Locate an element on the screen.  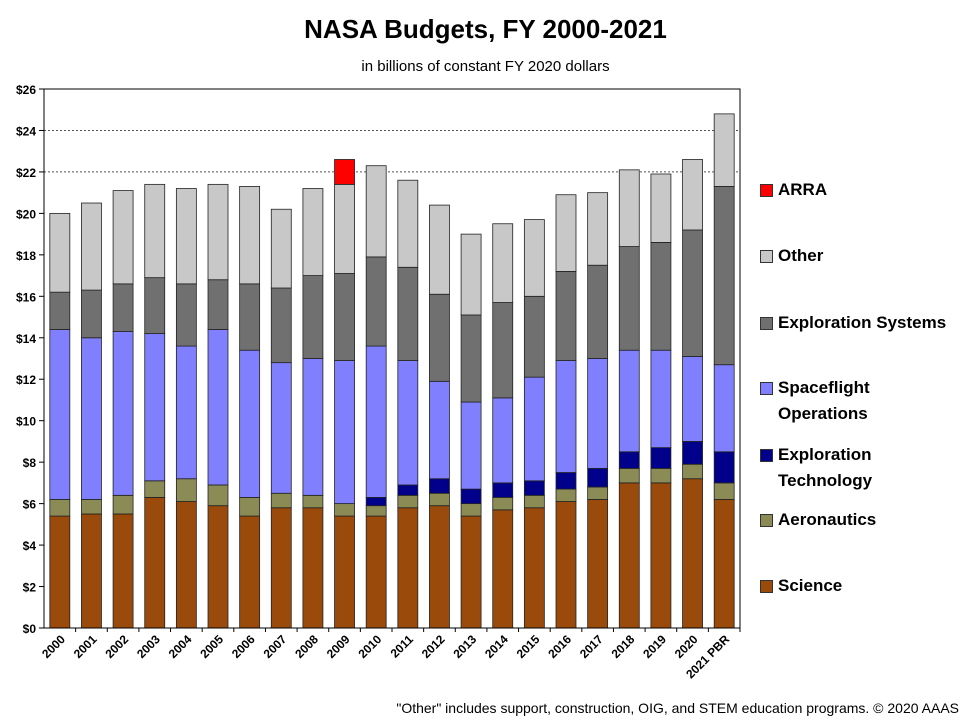
y-tick-label-12: $12 is located at coordinates (26, 380).